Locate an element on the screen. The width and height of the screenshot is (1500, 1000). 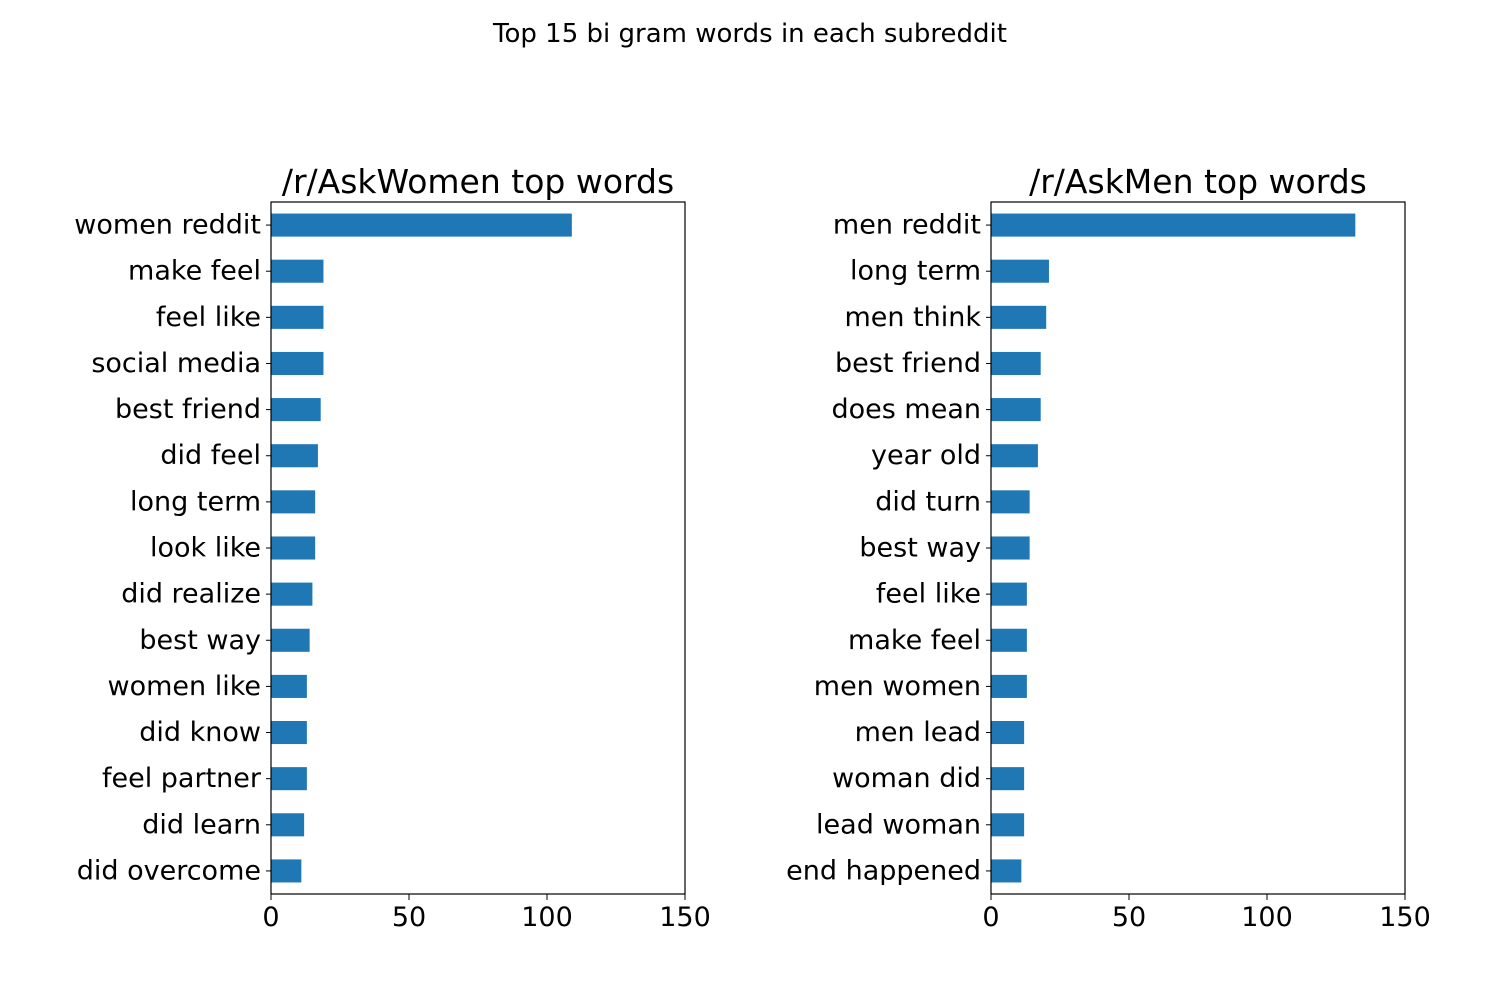
chart-title: /r/AskWomen top words is located at coordinates (478, 181).